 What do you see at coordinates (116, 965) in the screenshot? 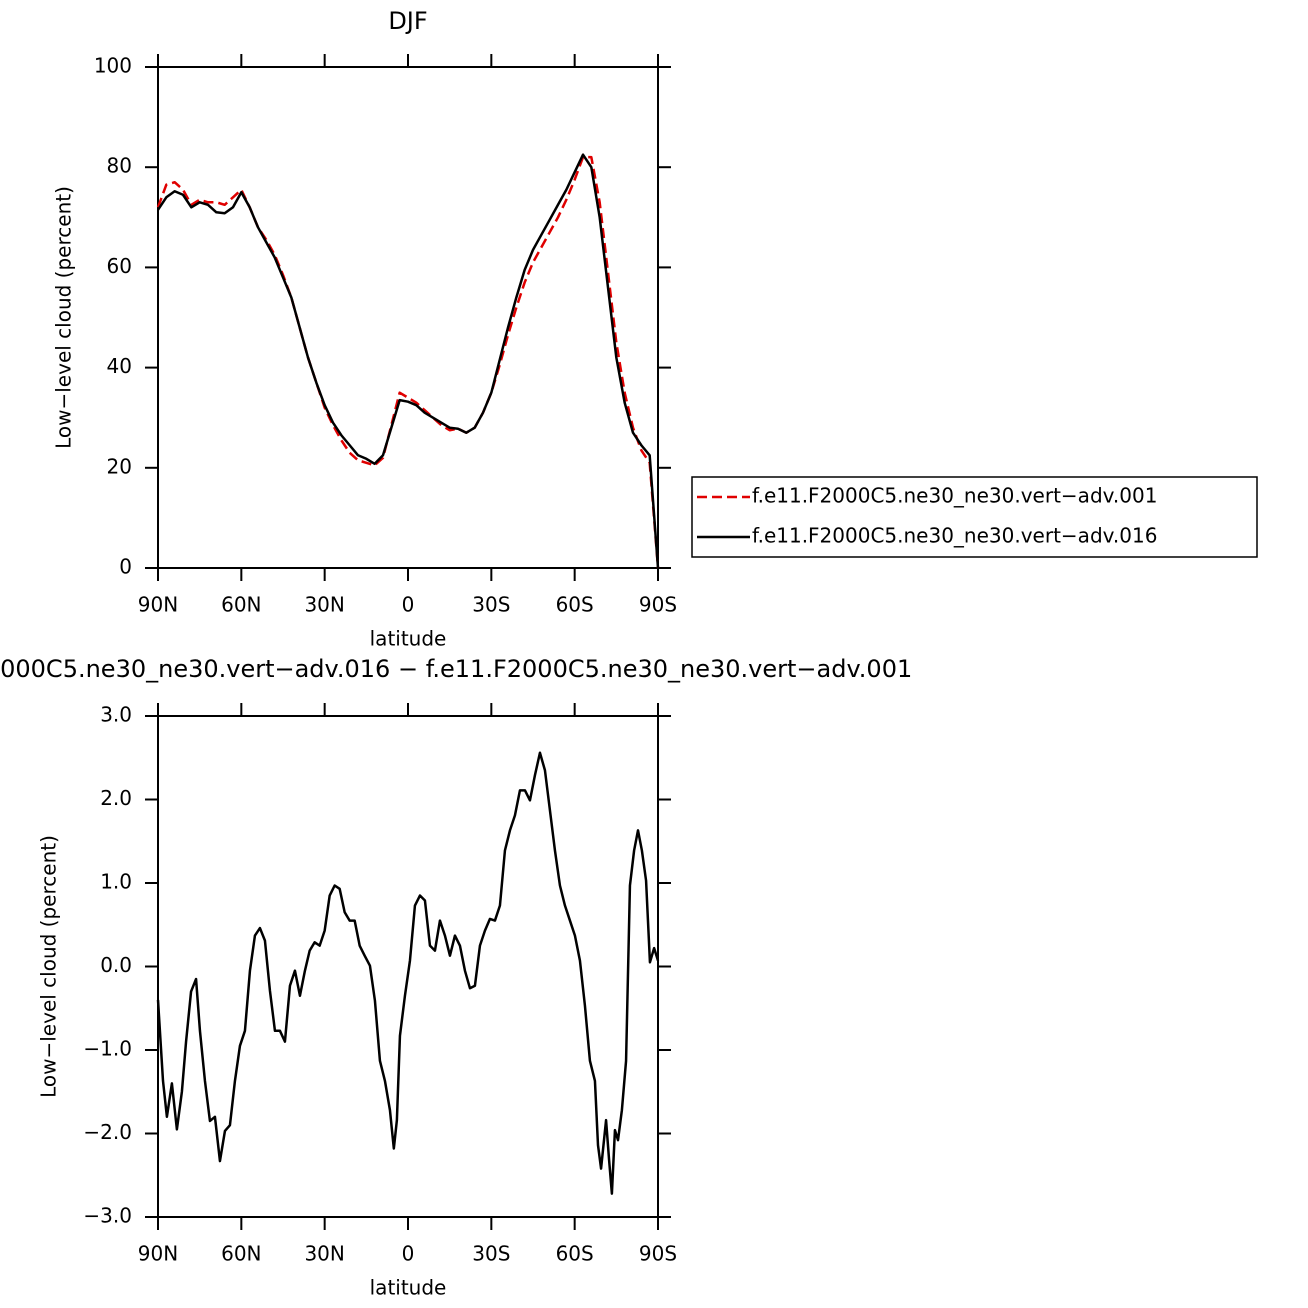
I see `y-tick-label: 0.0` at bounding box center [116, 965].